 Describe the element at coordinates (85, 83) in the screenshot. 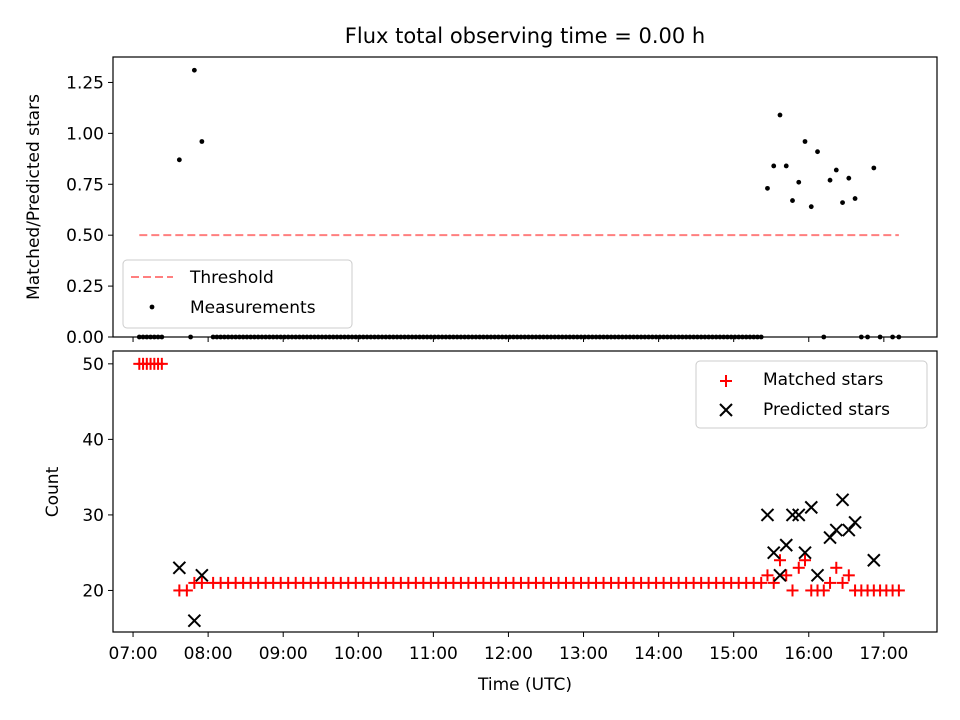

I see `top-ytick-label: 1.25` at that location.